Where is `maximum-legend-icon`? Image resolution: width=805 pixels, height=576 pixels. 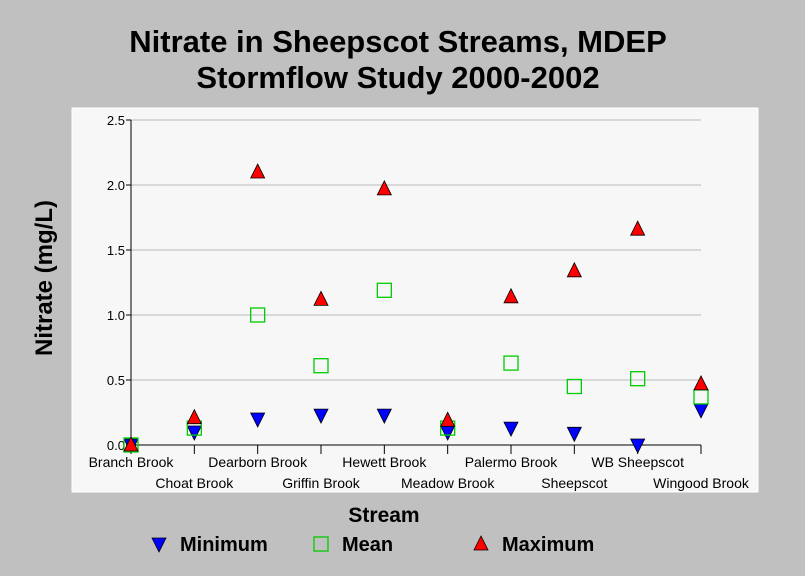 maximum-legend-icon is located at coordinates (481, 543).